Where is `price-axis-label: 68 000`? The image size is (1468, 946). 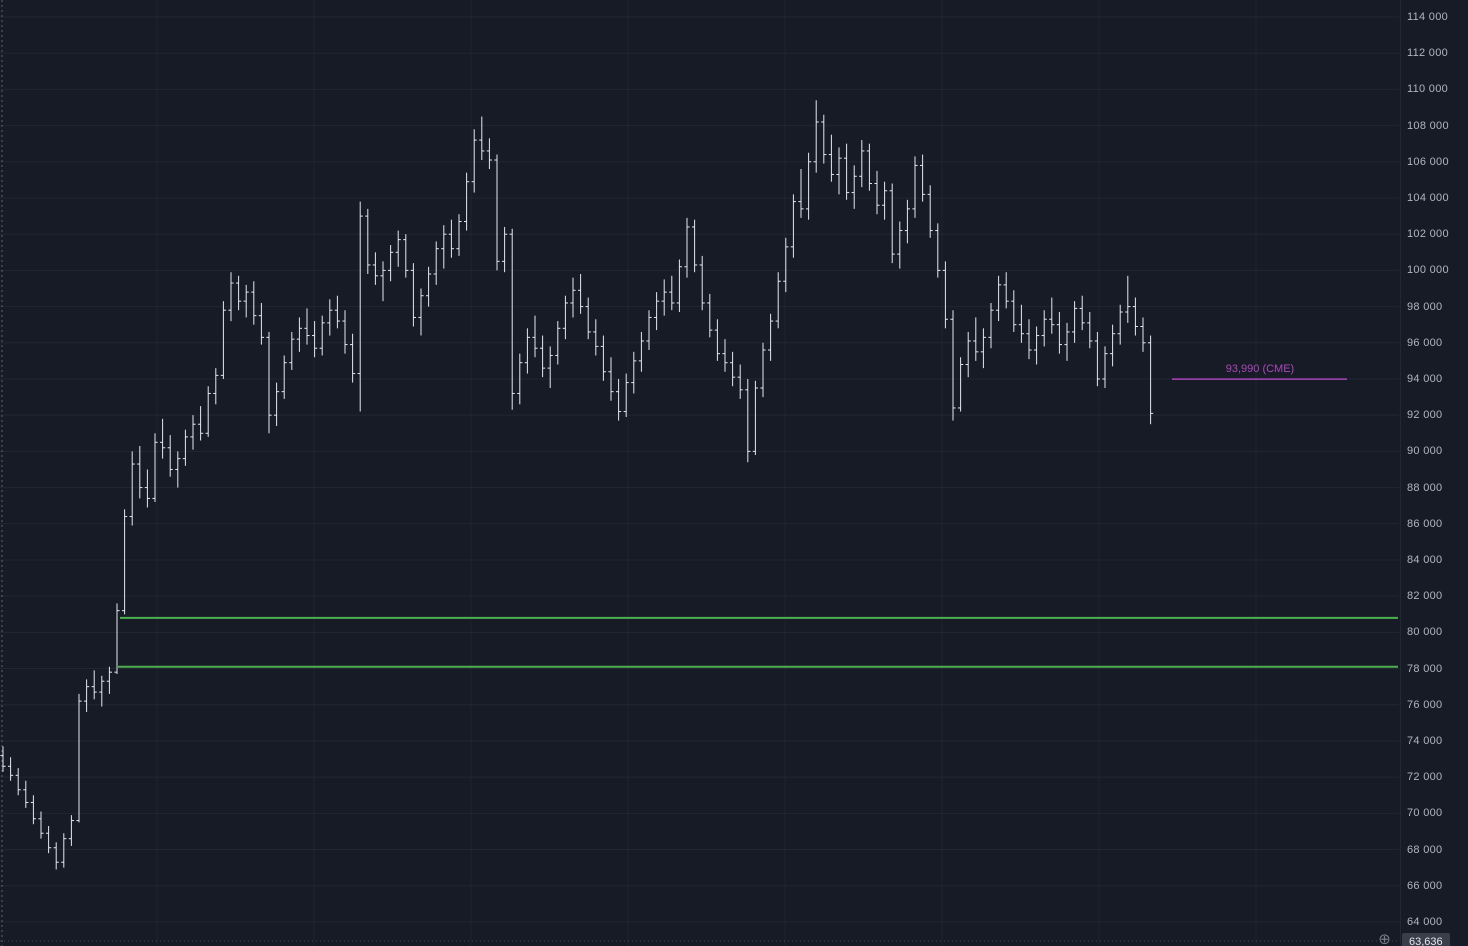 price-axis-label: 68 000 is located at coordinates (1425, 849).